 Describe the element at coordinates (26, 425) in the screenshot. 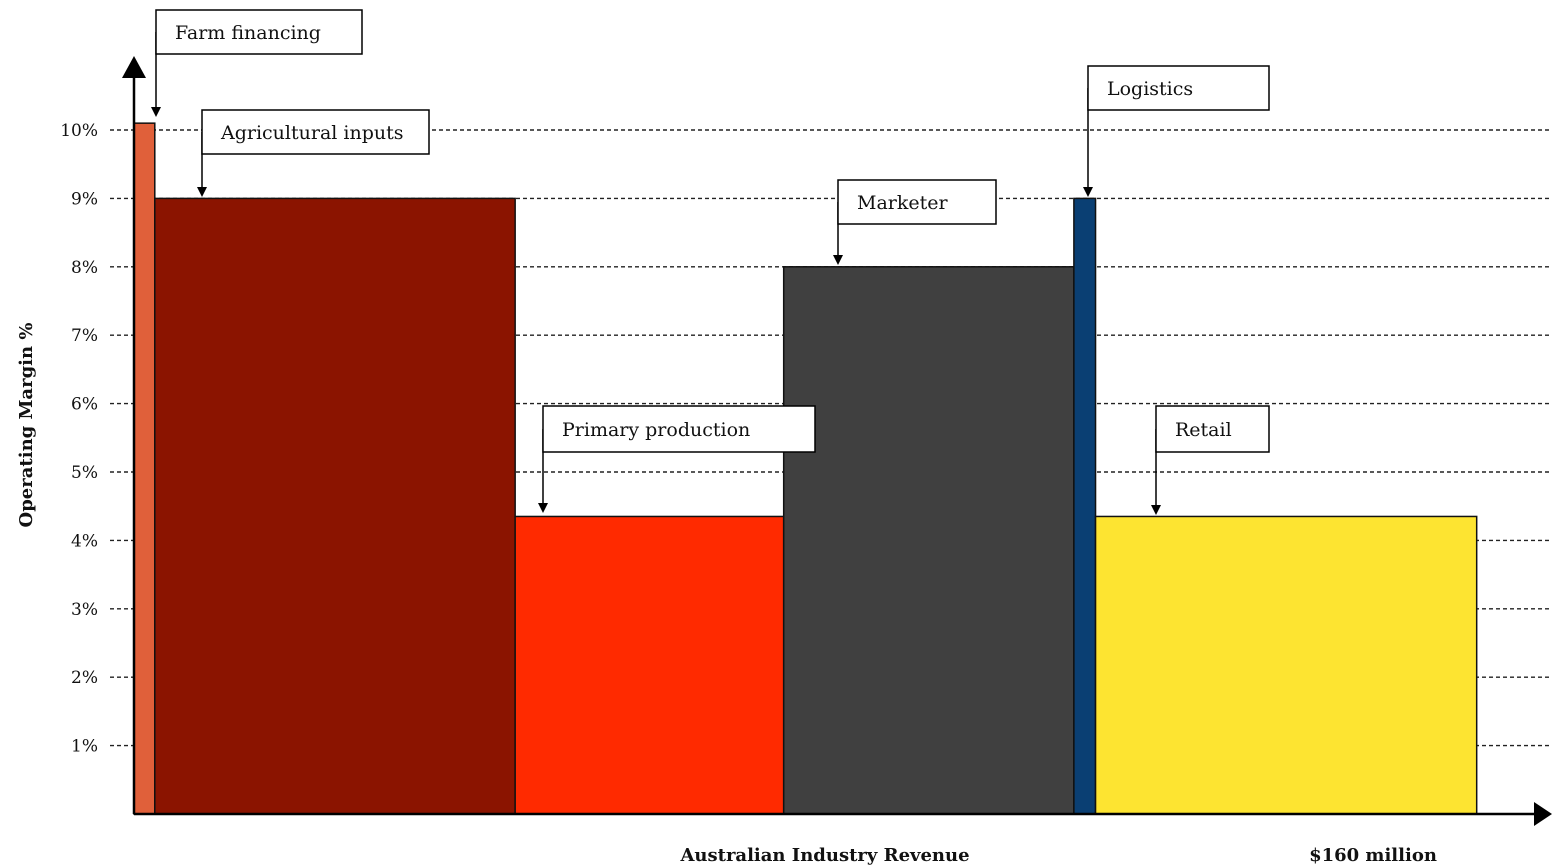

I see `y-axis-title: Operating Margin %` at that location.